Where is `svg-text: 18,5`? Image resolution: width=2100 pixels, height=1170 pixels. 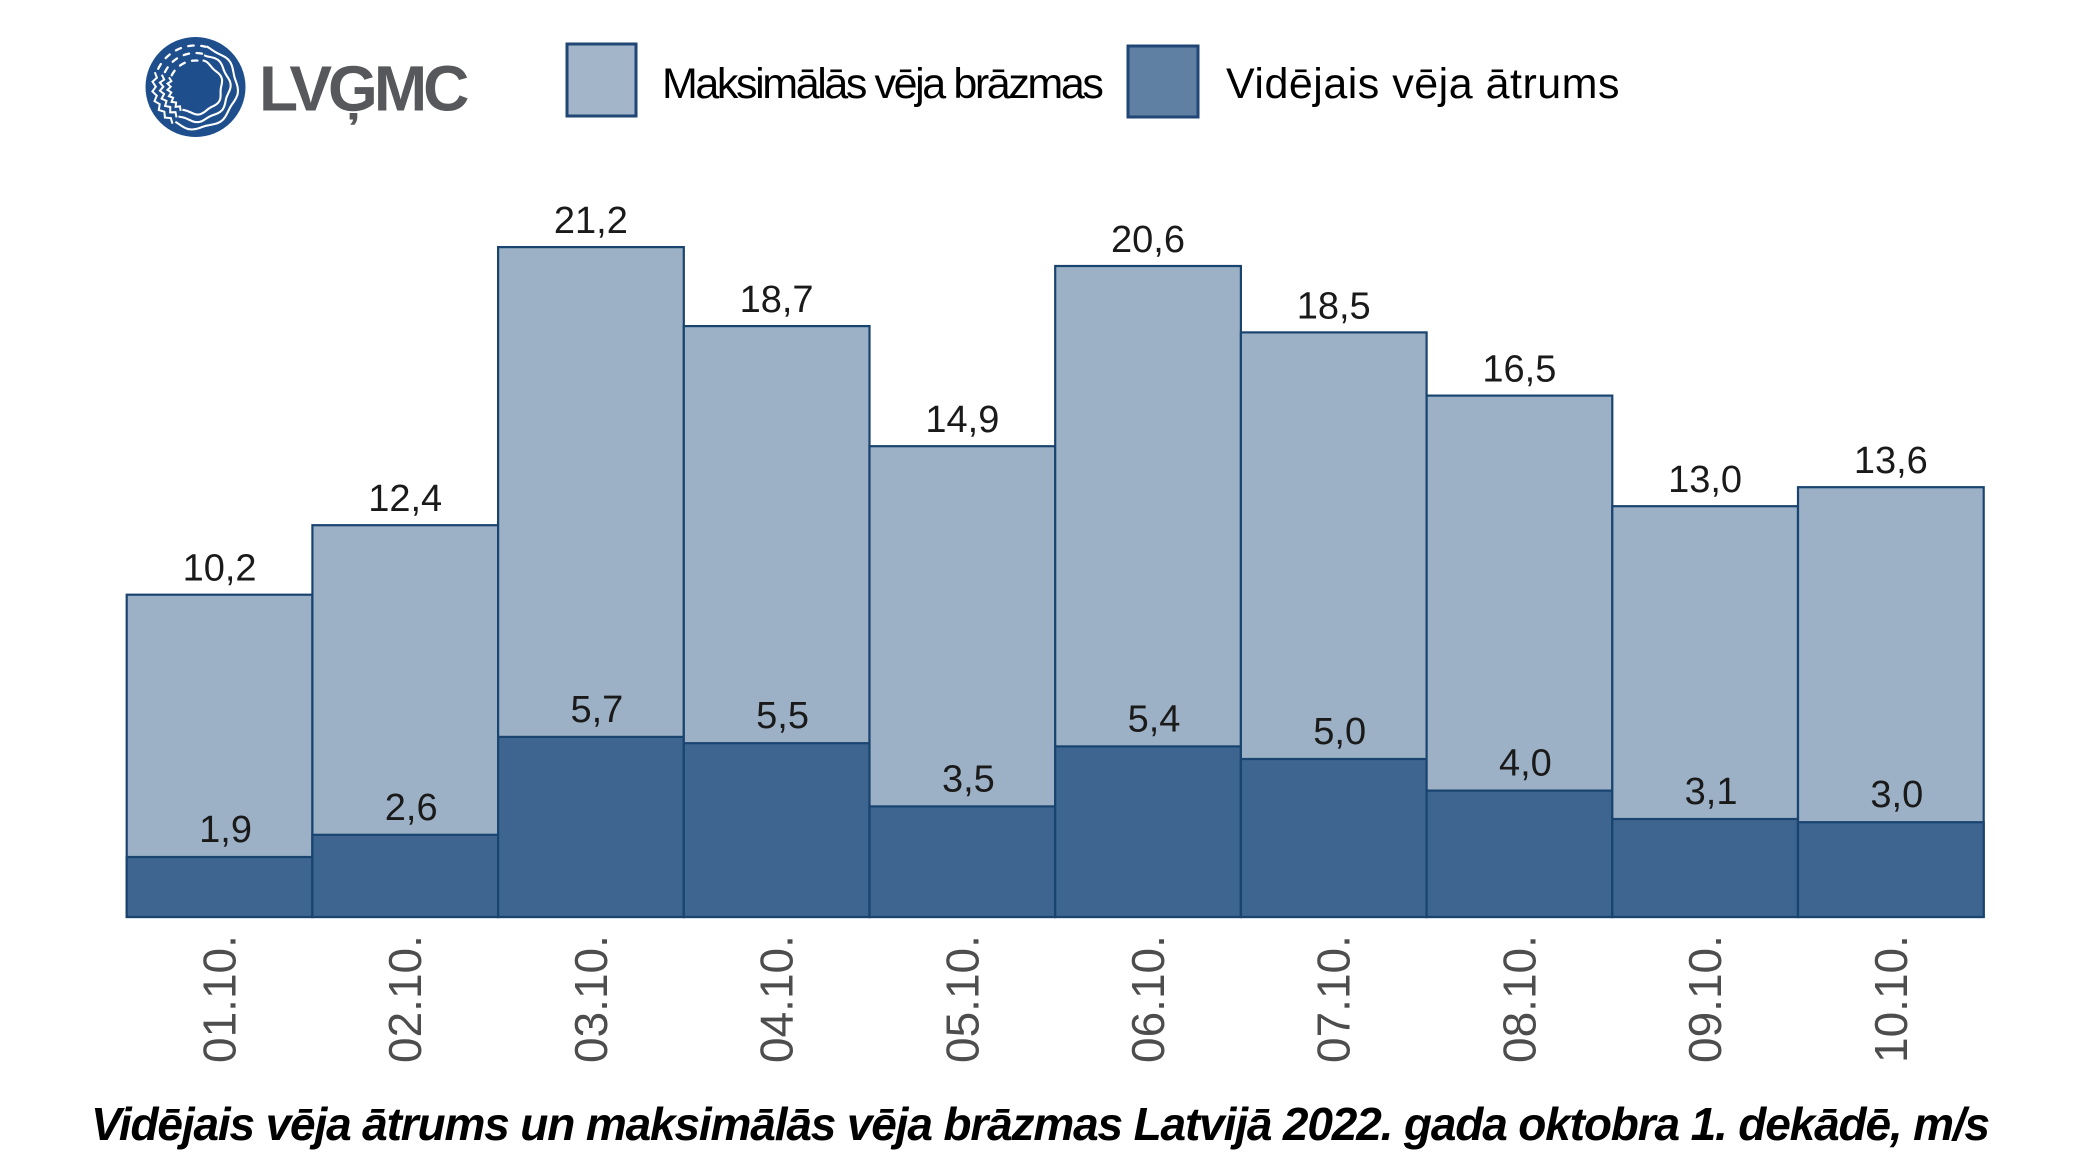
svg-text: 18,5 is located at coordinates (1334, 306).